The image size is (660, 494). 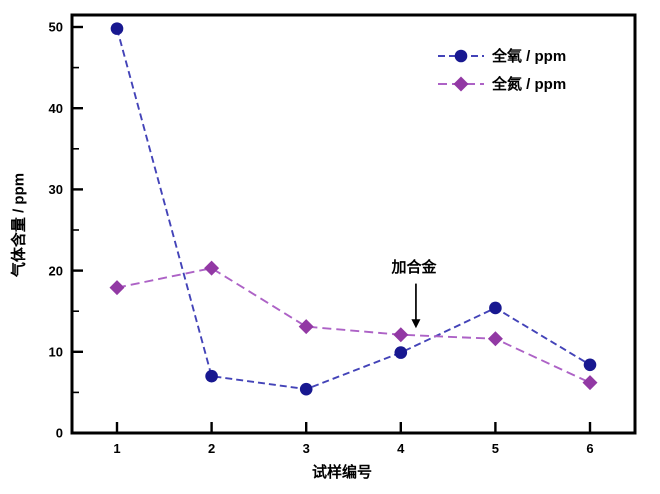 What do you see at coordinates (211, 448) in the screenshot?
I see `x-axis-tick-label: 2` at bounding box center [211, 448].